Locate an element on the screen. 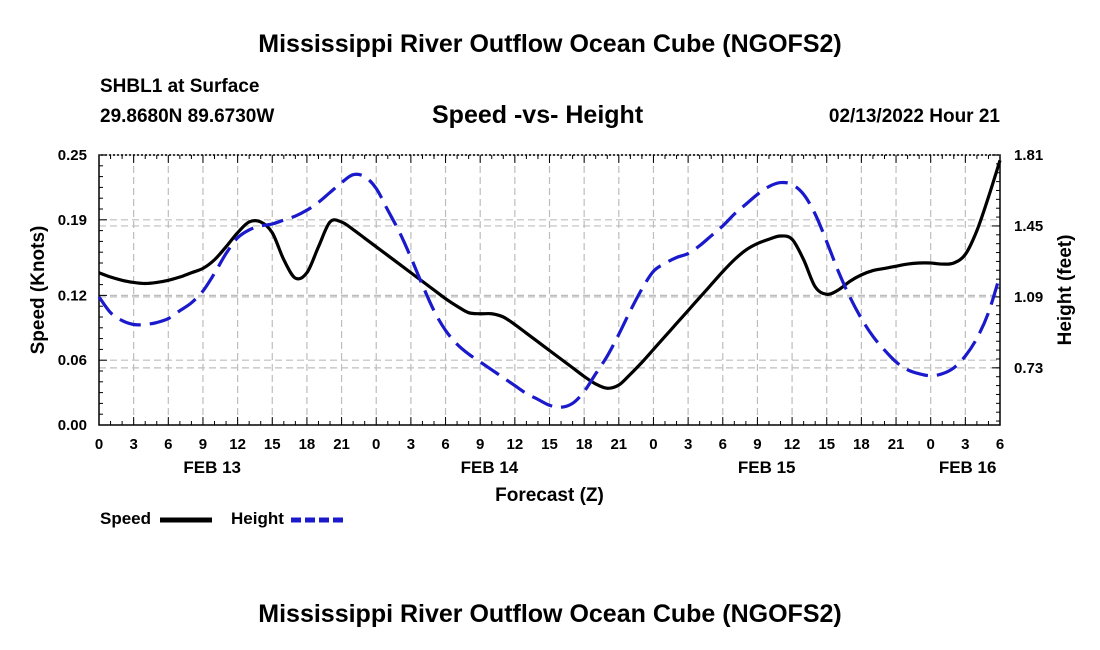  date-label: FEB 16 is located at coordinates (968, 467).